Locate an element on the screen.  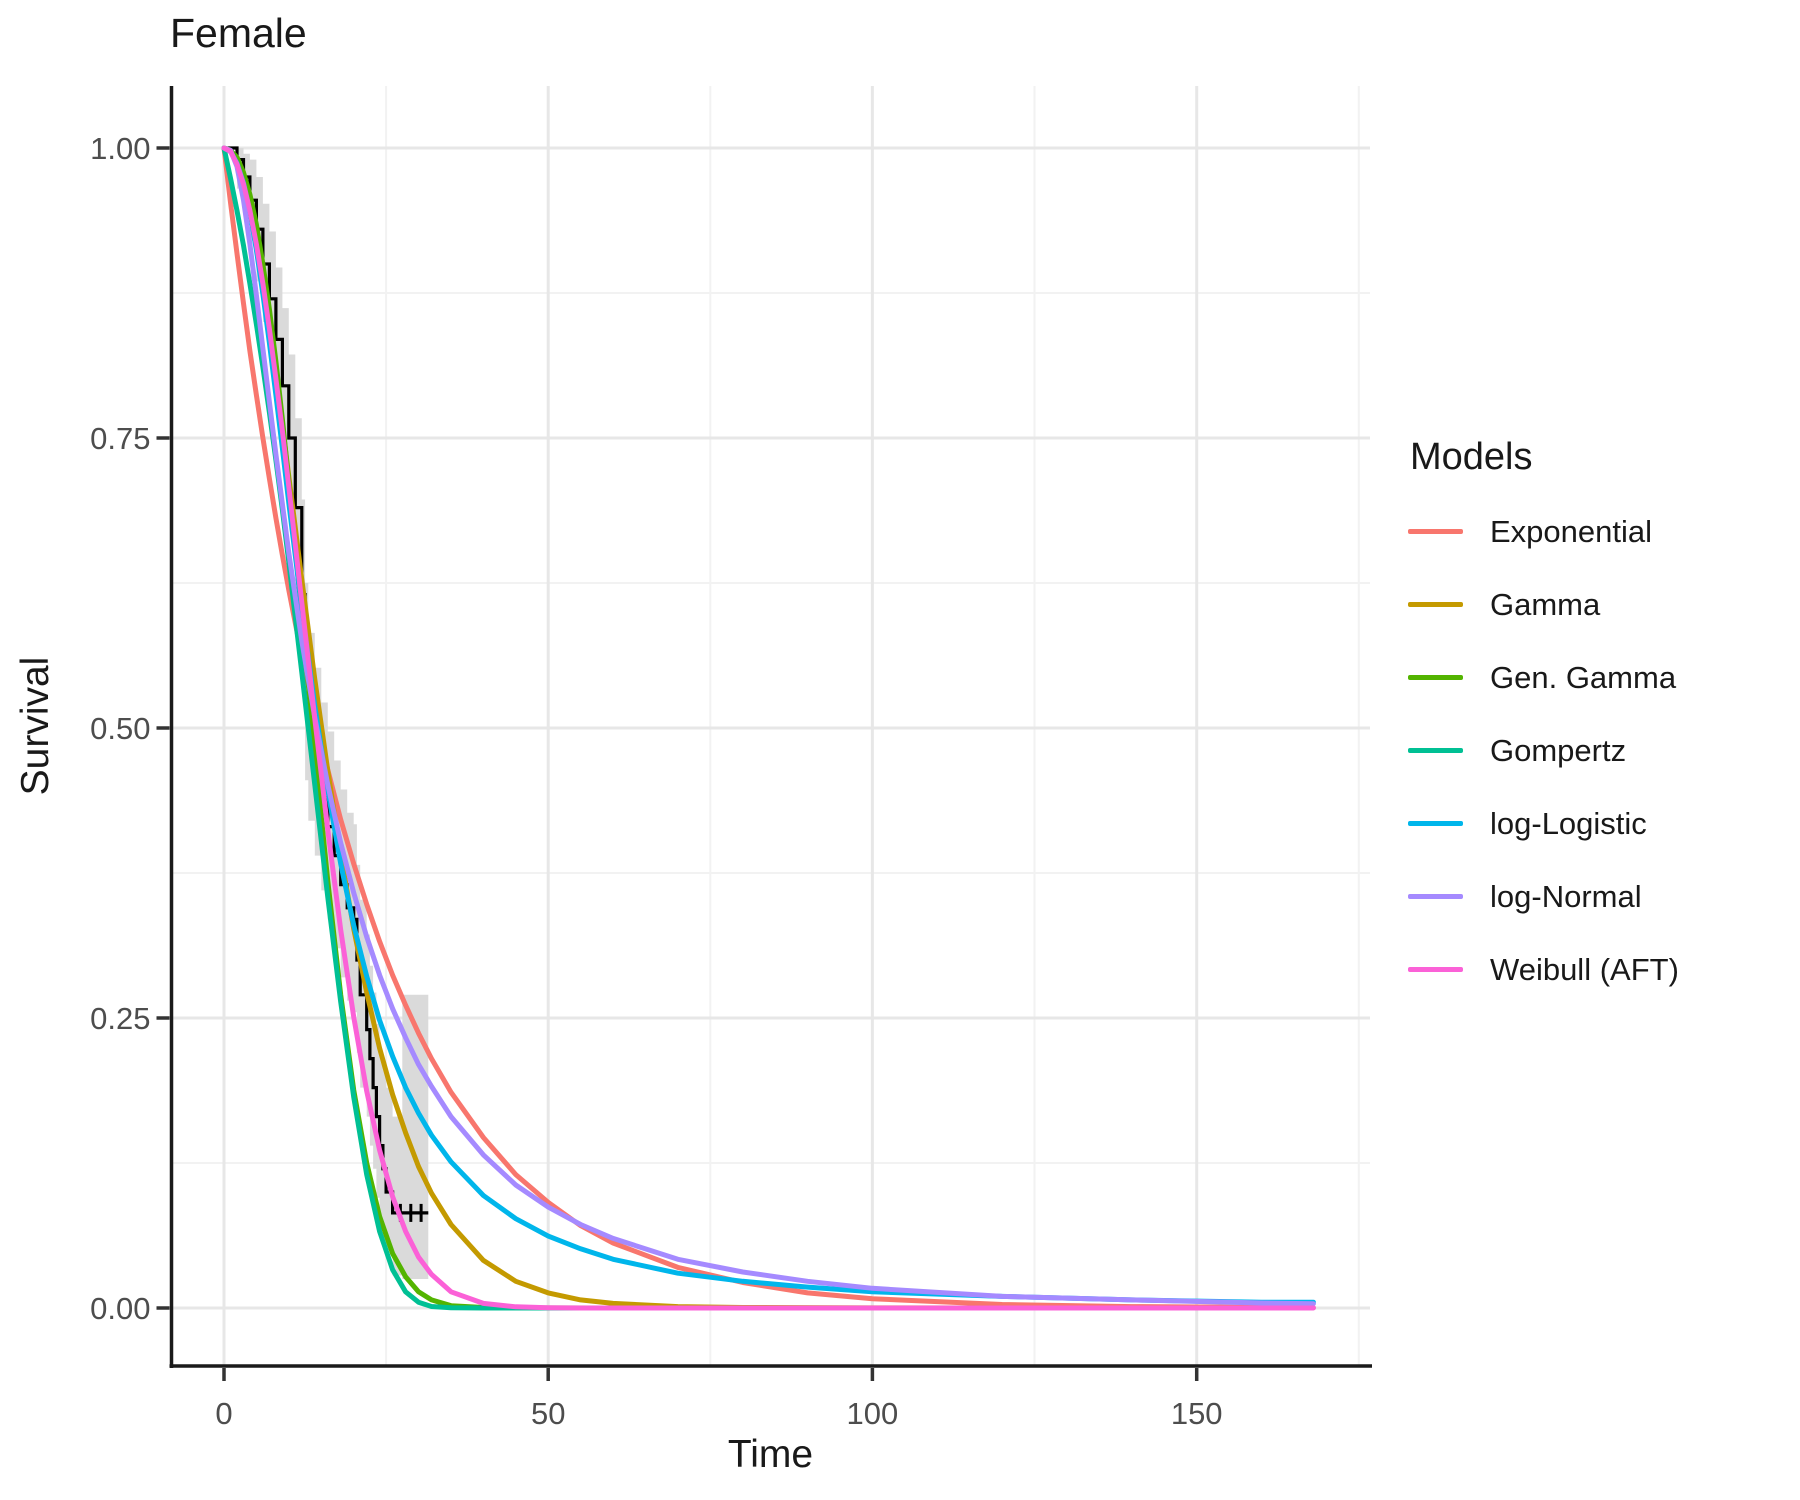
legend-item: Exponential is located at coordinates (1543, 531).